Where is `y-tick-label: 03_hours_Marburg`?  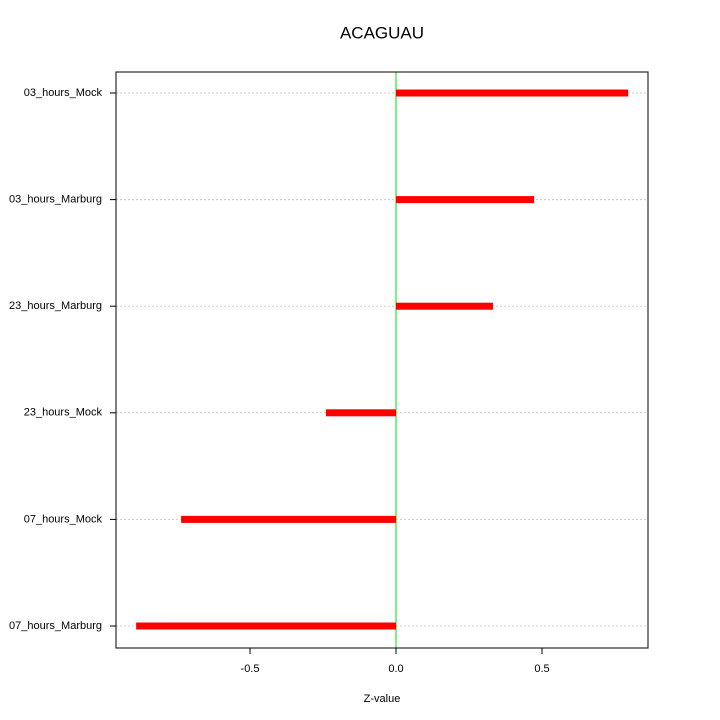 y-tick-label: 03_hours_Marburg is located at coordinates (55, 200).